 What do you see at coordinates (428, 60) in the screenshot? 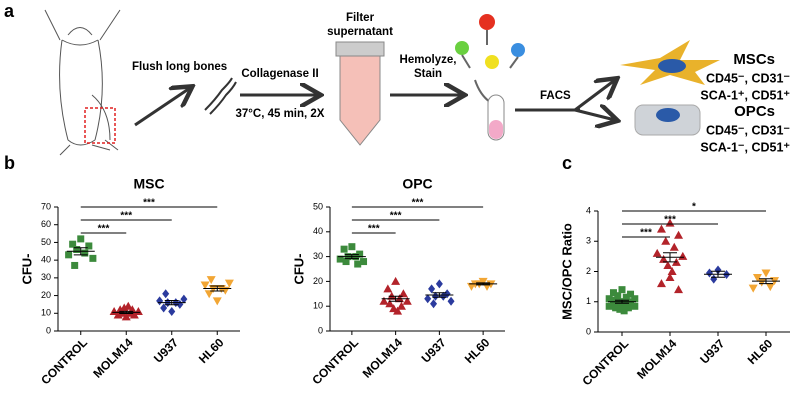
I see `step-label: Hemolyze,` at bounding box center [428, 60].